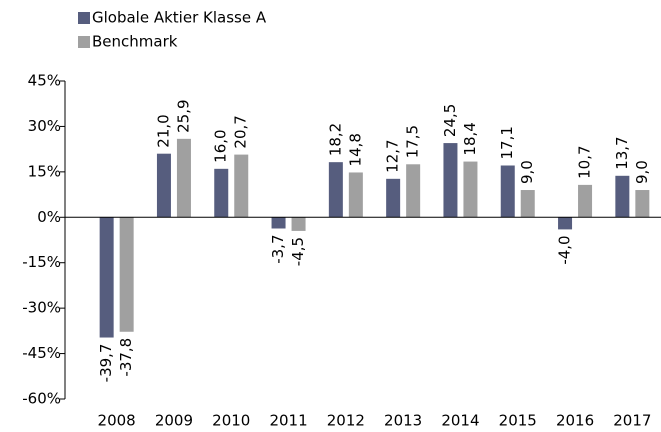 The width and height of the screenshot is (661, 432). What do you see at coordinates (298, 251) in the screenshot?
I see `data-label: -4,5` at bounding box center [298, 251].